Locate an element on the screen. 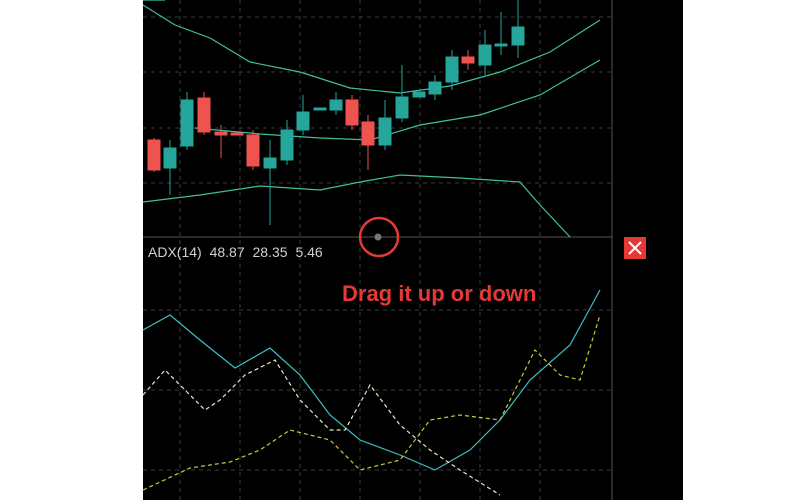 The height and width of the screenshot is (500, 800). indicator-name: ADX(14) is located at coordinates (175, 252).